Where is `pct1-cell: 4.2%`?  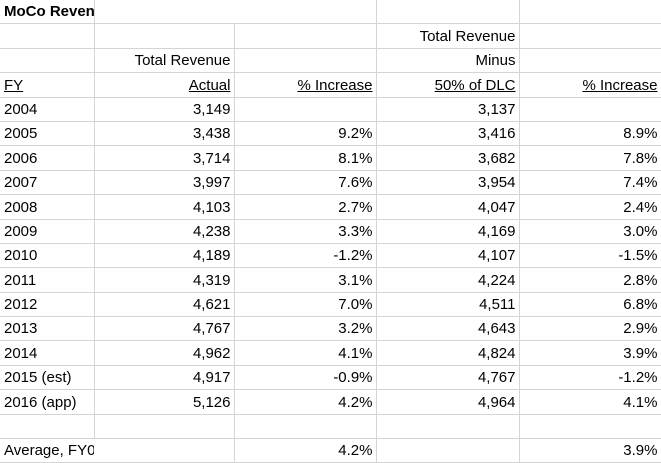
pct1-cell: 4.2% is located at coordinates (305, 402).